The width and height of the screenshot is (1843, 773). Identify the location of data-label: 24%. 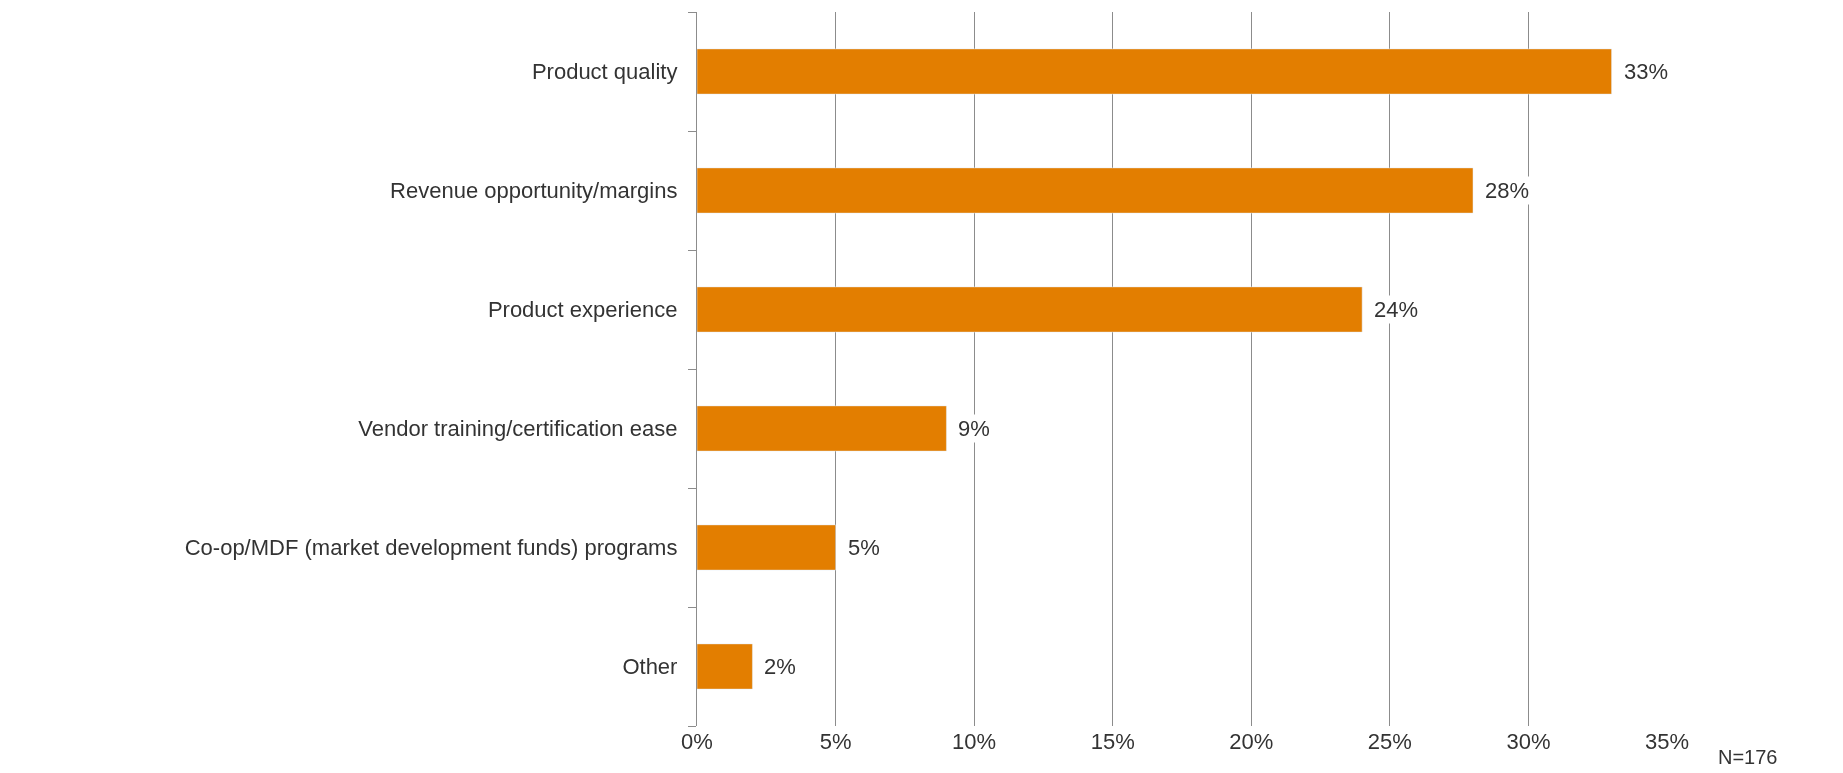
(1396, 309).